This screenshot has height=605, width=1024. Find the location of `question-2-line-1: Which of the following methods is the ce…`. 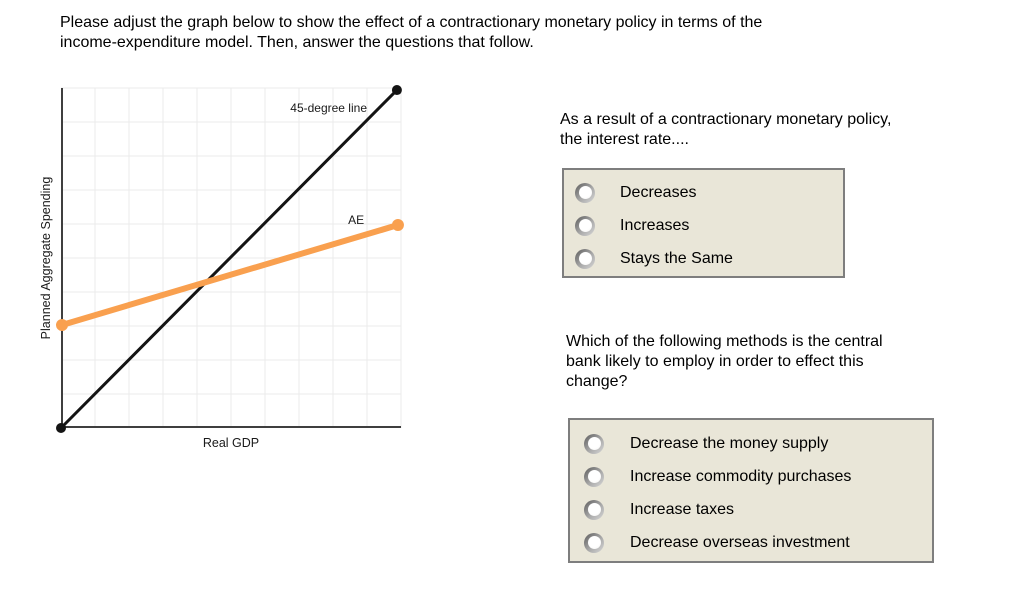

question-2-line-1: Which of the following methods is the ce… is located at coordinates (724, 341).